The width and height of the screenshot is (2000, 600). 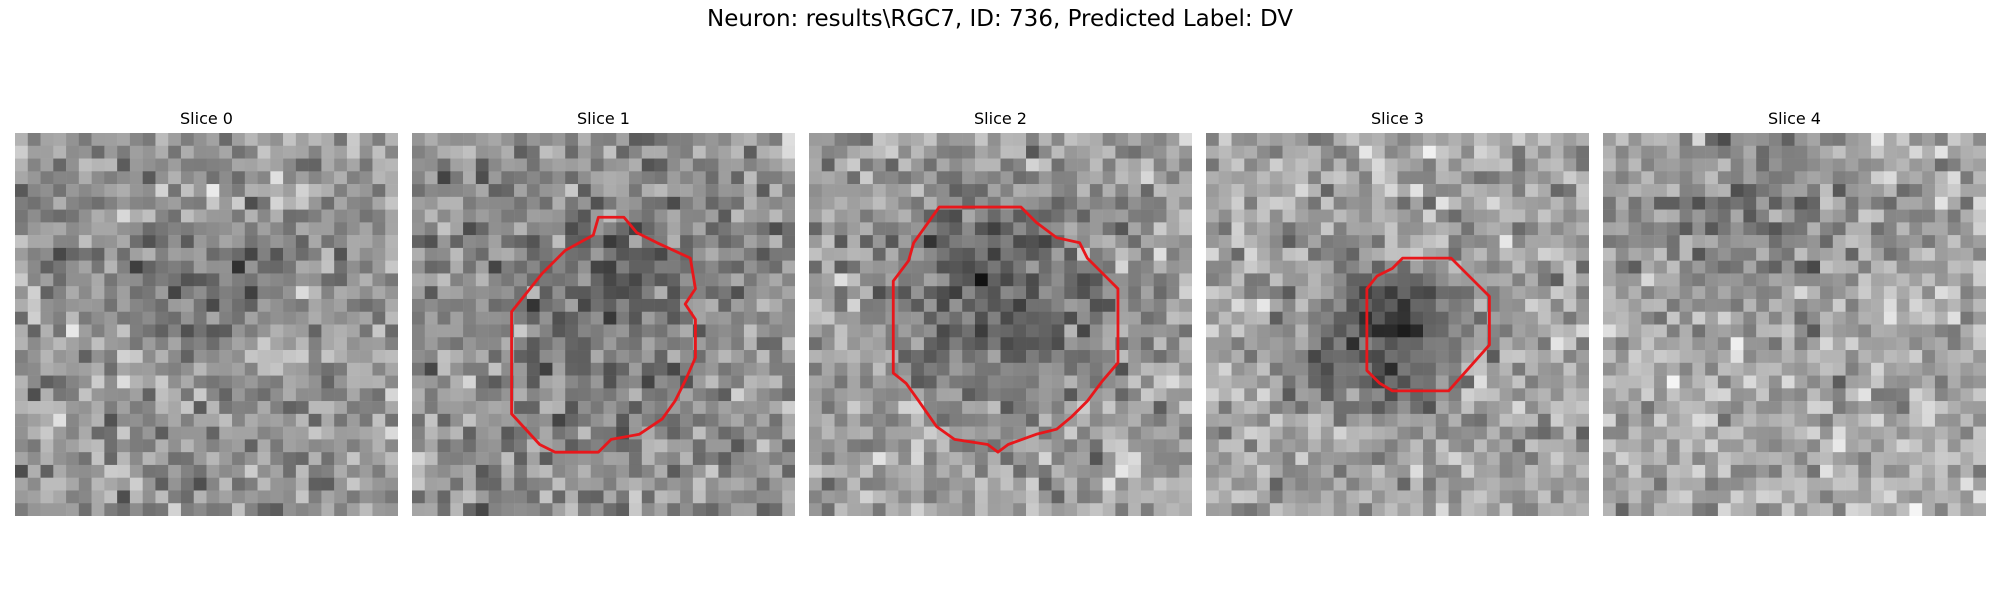 I want to click on slice-title: Slice 1, so click(x=603, y=118).